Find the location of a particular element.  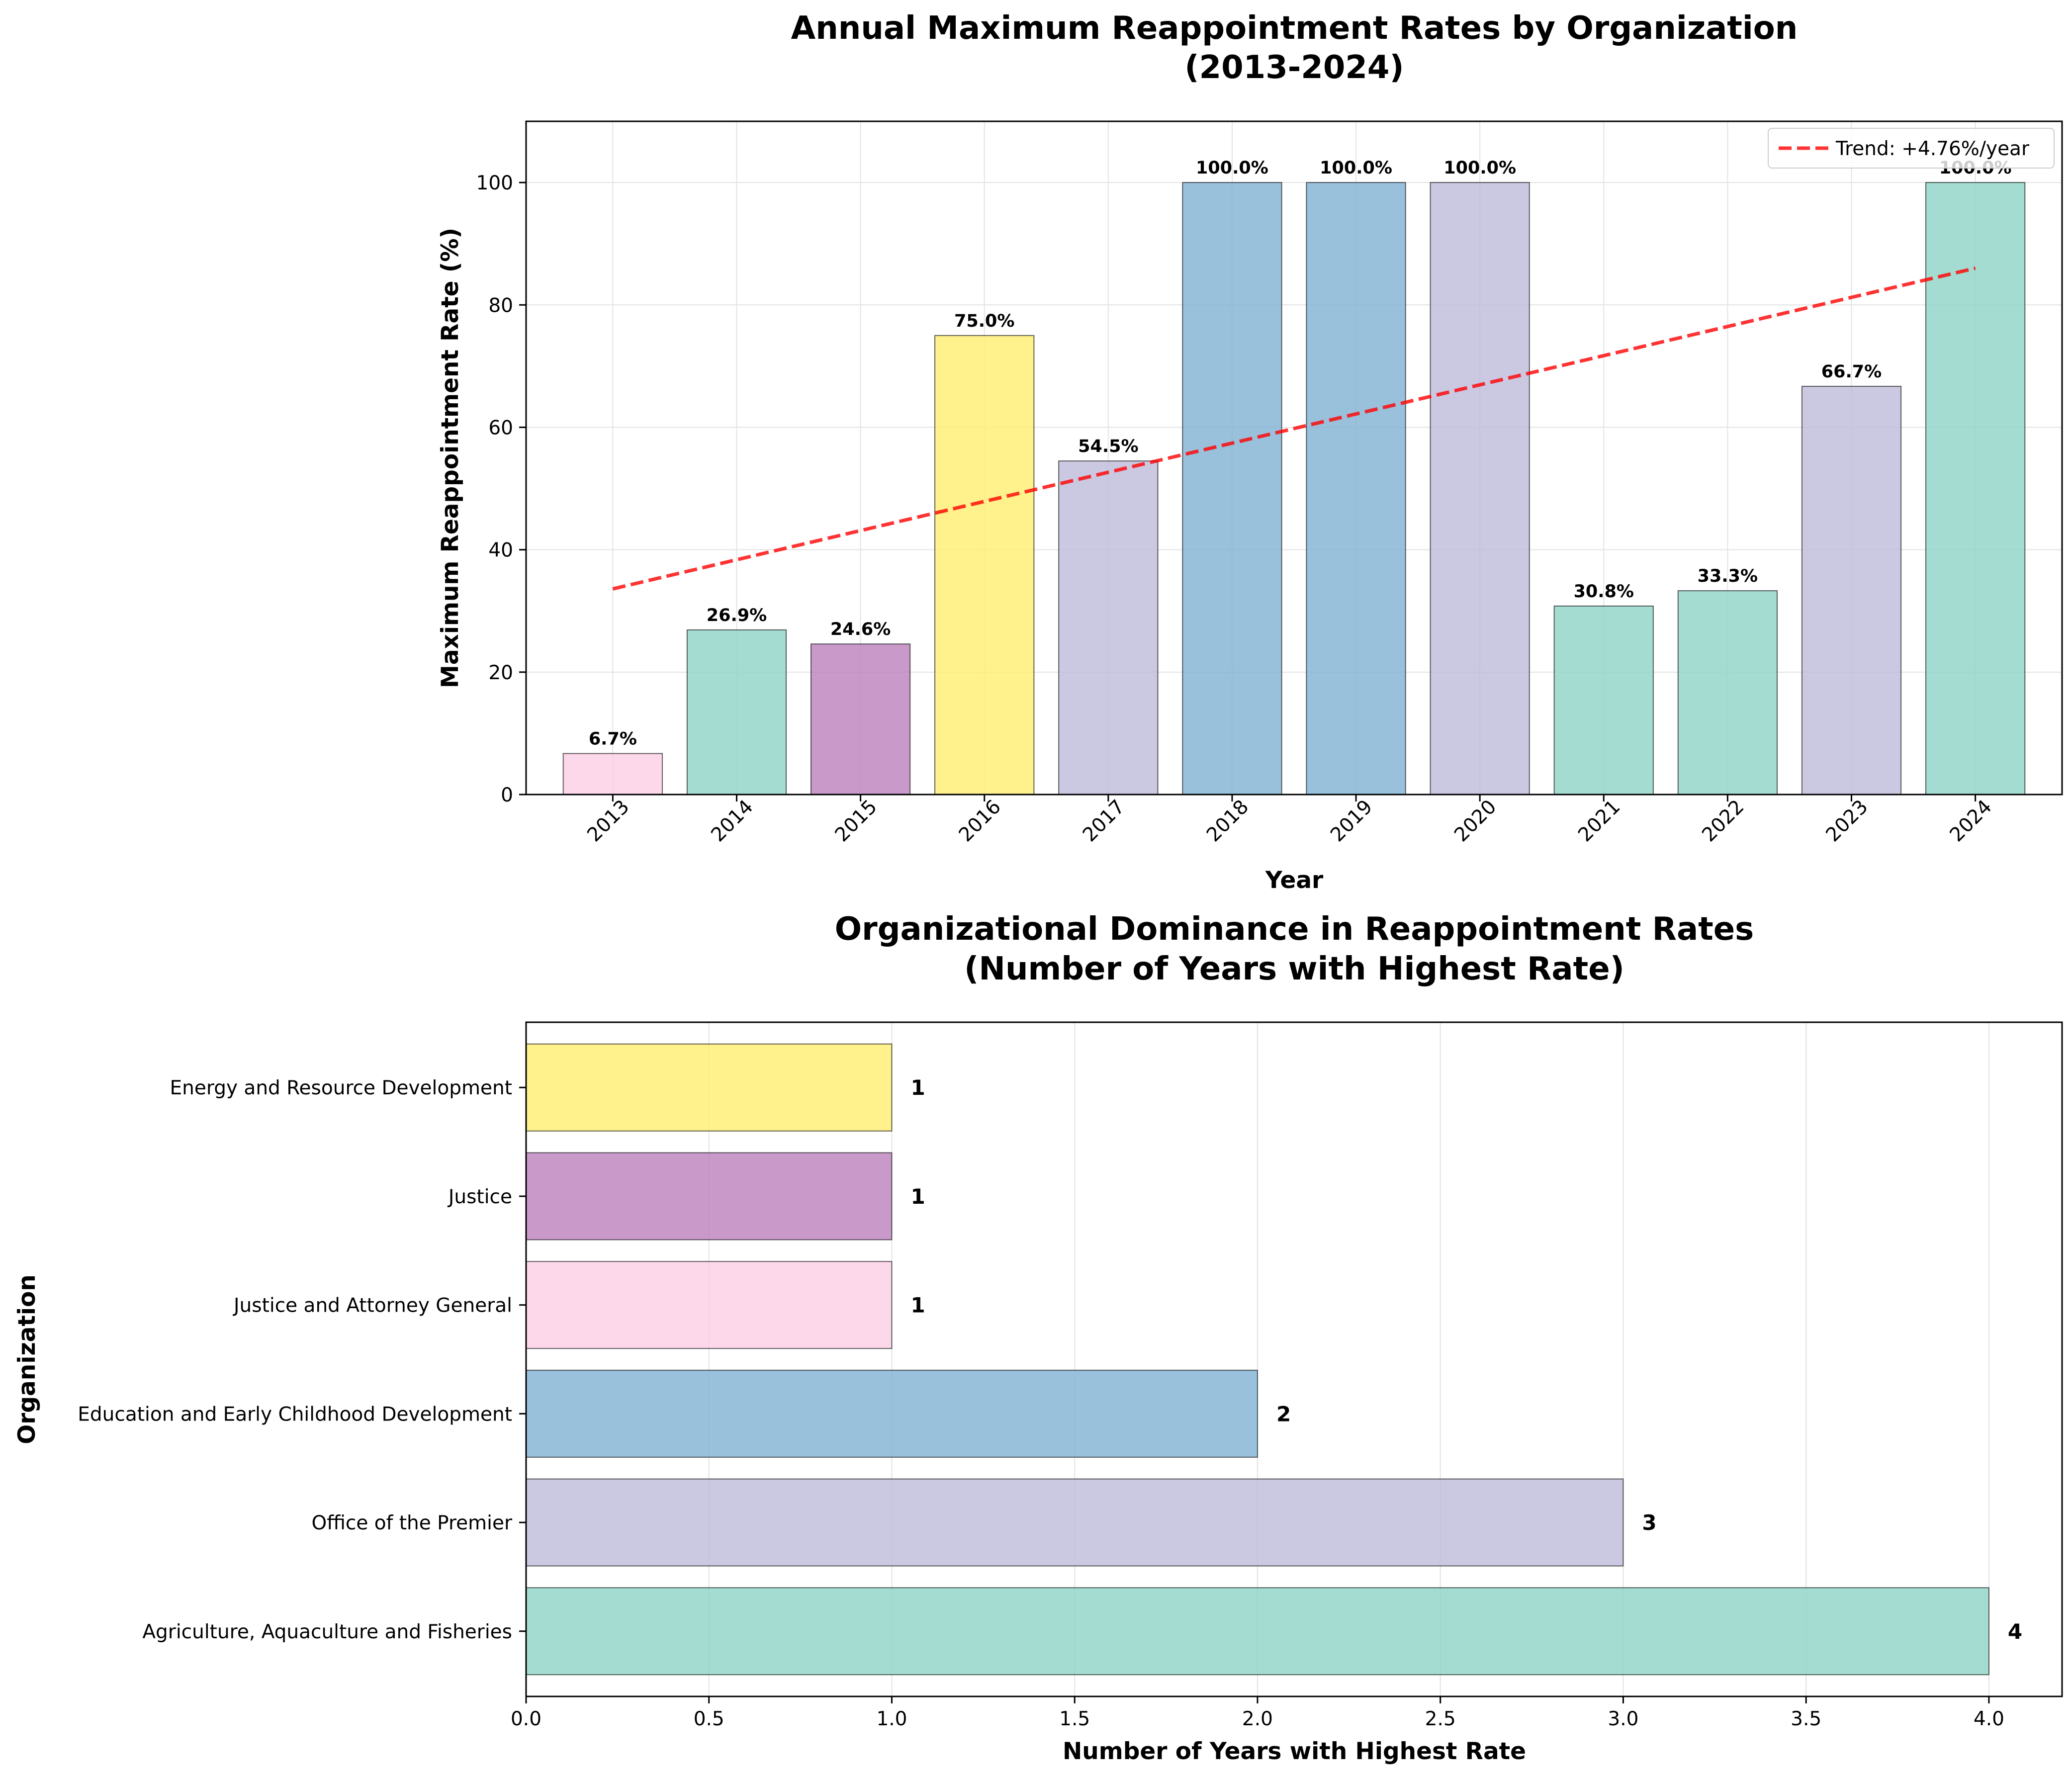

x-tick-label: 1.0 is located at coordinates (892, 1719).